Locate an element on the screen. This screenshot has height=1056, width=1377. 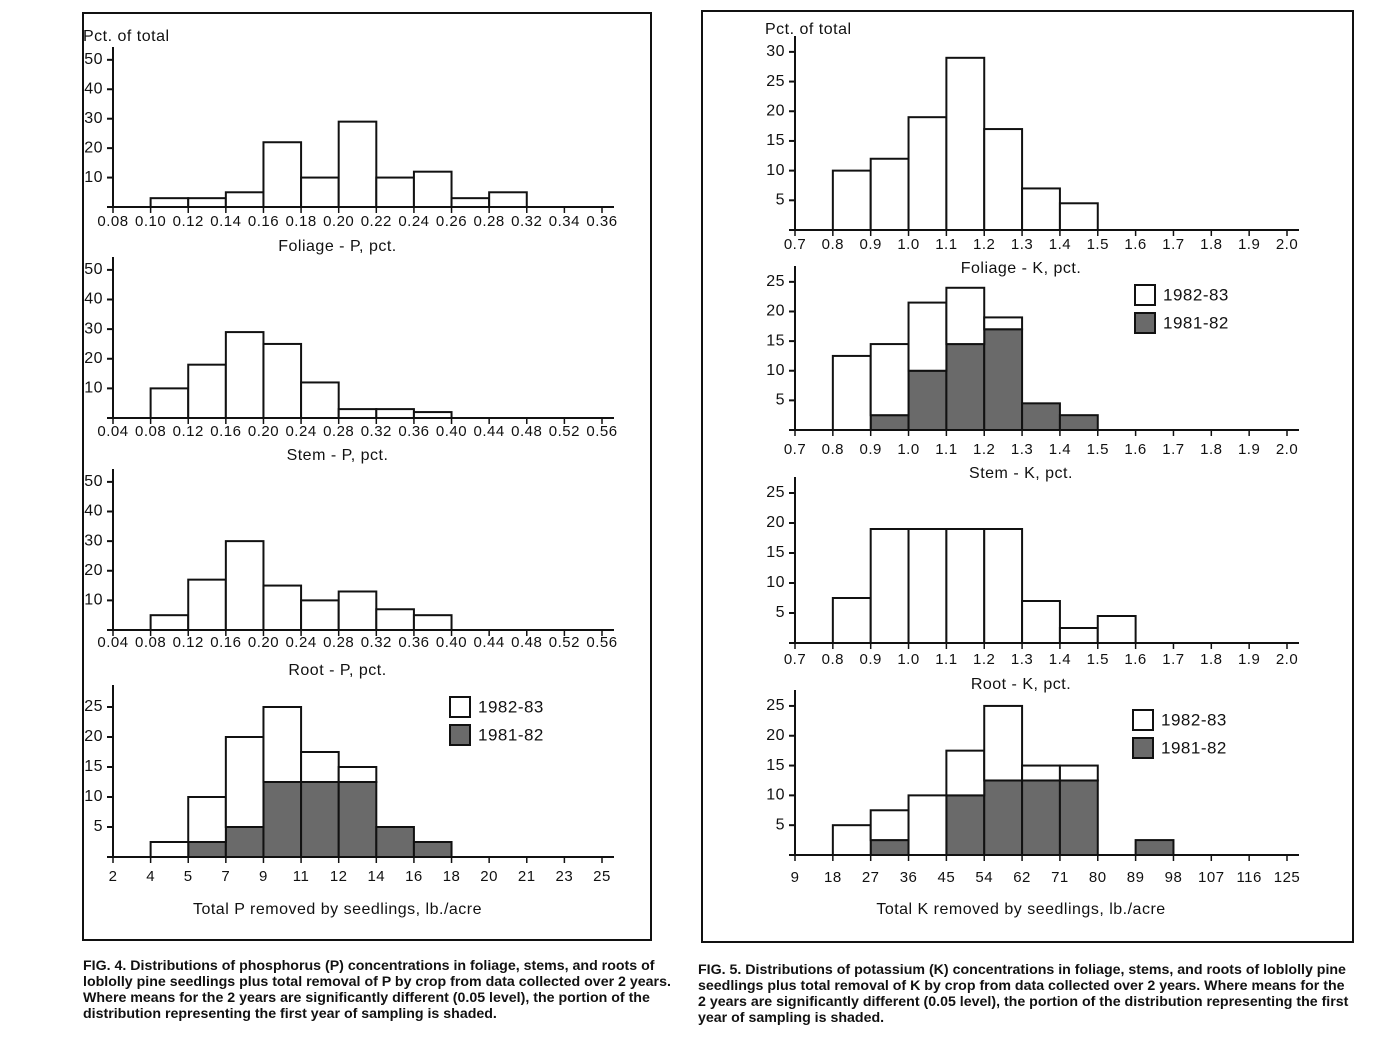
x-tick-label: 0.44 is located at coordinates (489, 431).